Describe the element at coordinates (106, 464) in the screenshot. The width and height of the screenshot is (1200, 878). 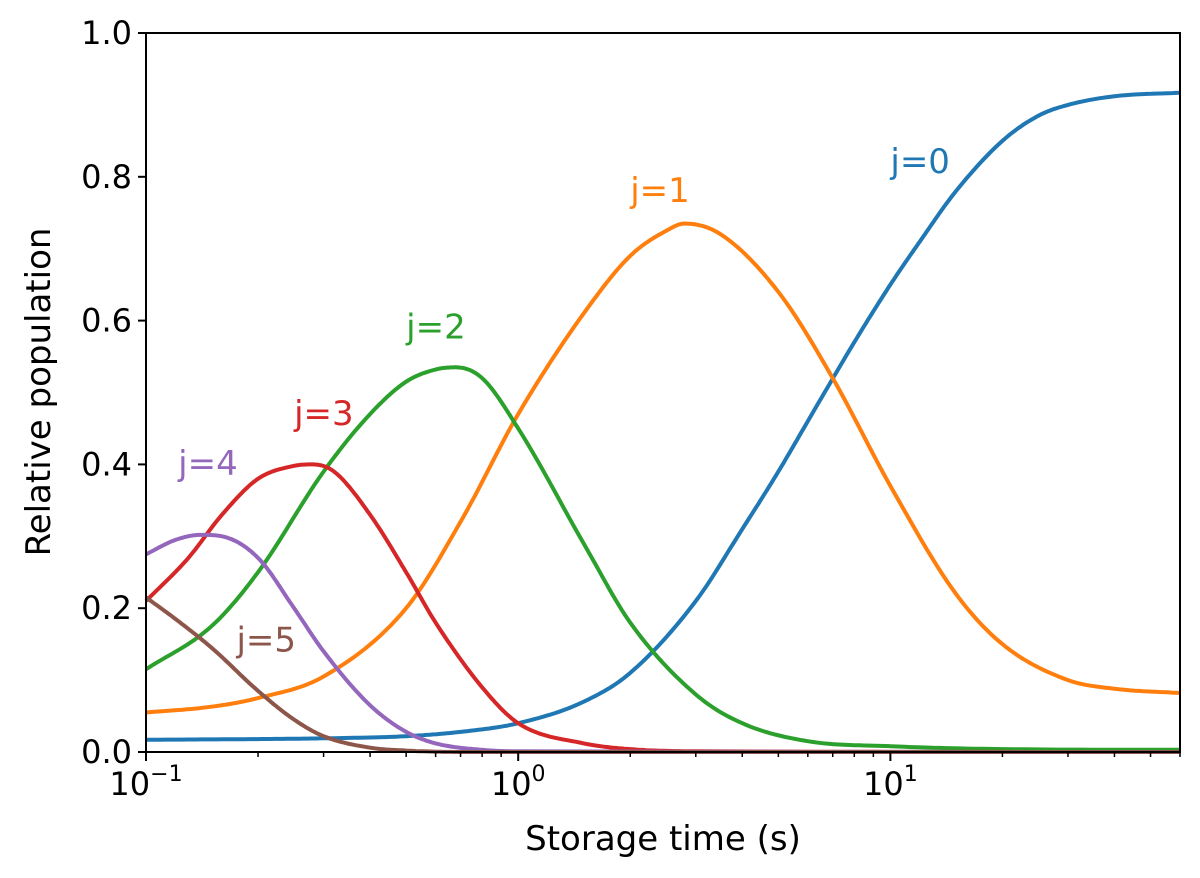
I see `y-tick-label: 0.4` at that location.